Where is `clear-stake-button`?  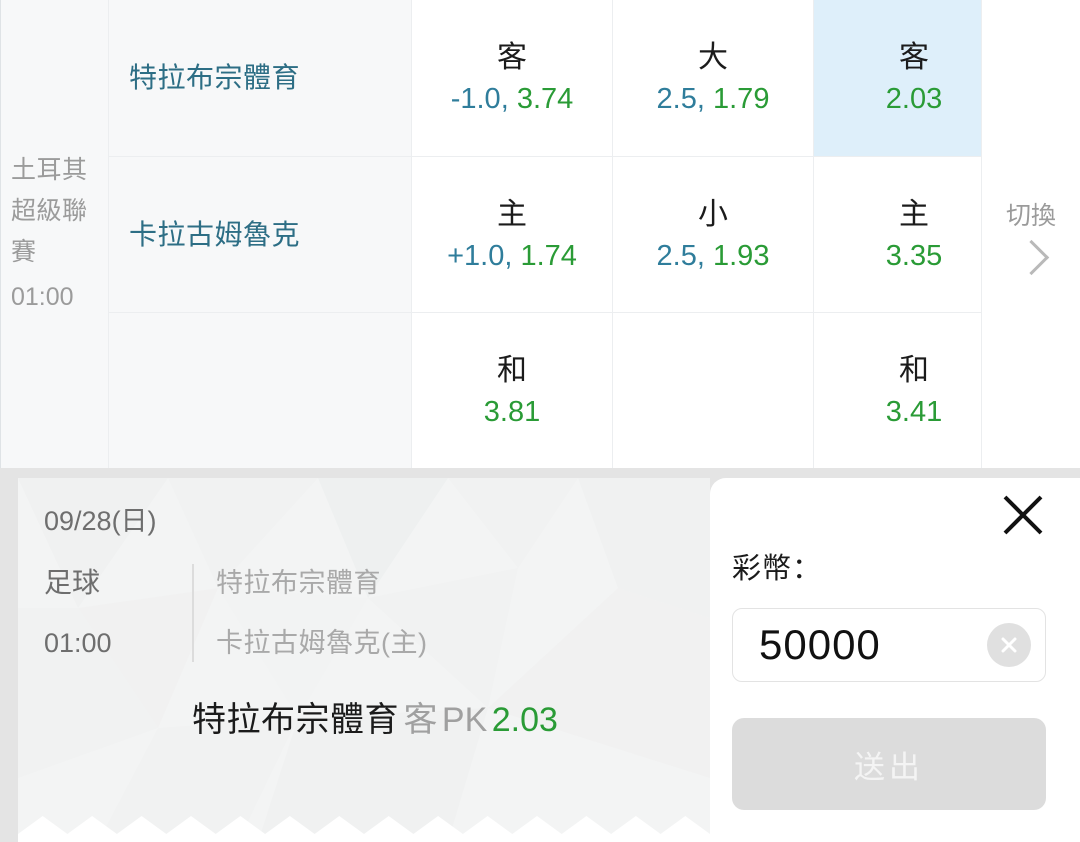
clear-stake-button is located at coordinates (1009, 645).